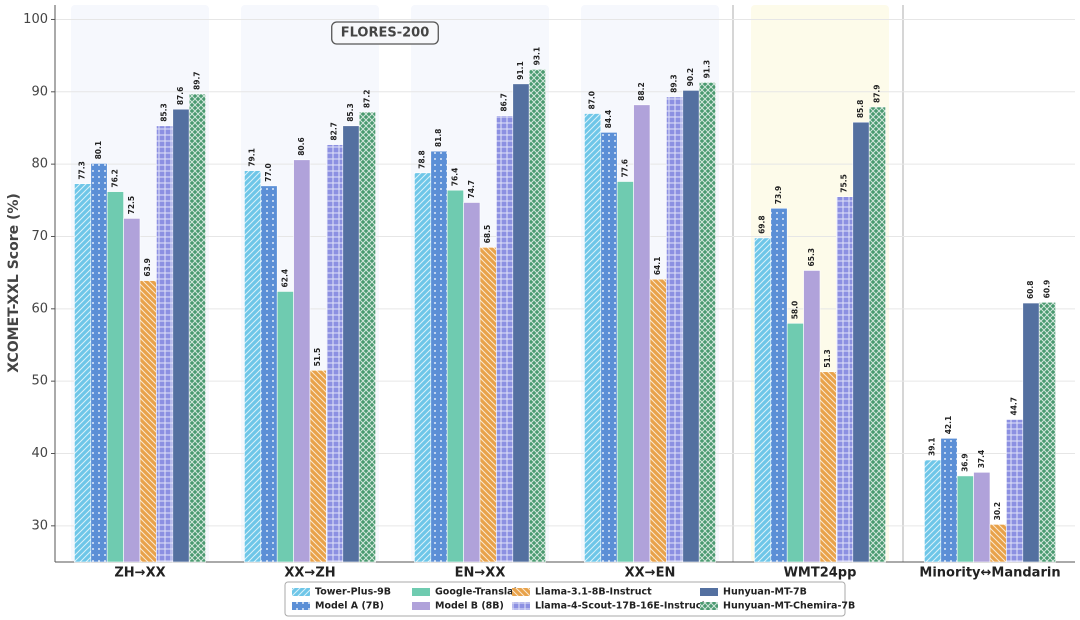 The image size is (1080, 620). I want to click on value-label: 87.0, so click(592, 100).